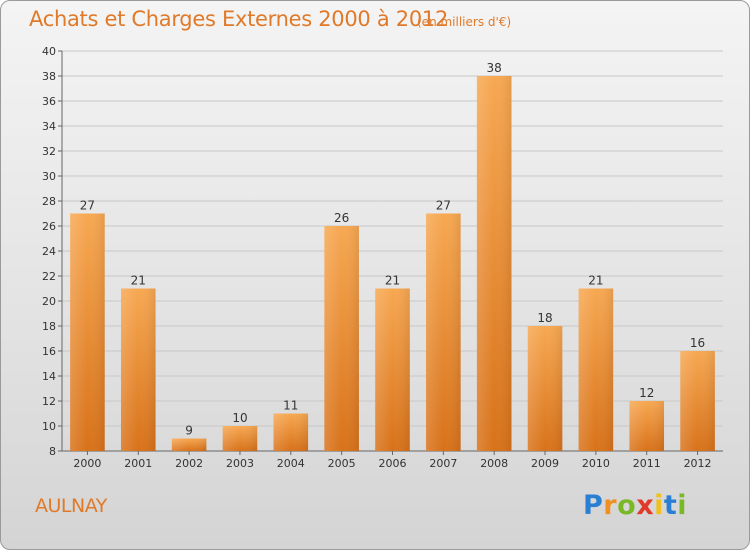 This screenshot has width=750, height=550. I want to click on y-tick-label: 26, so click(49, 226).